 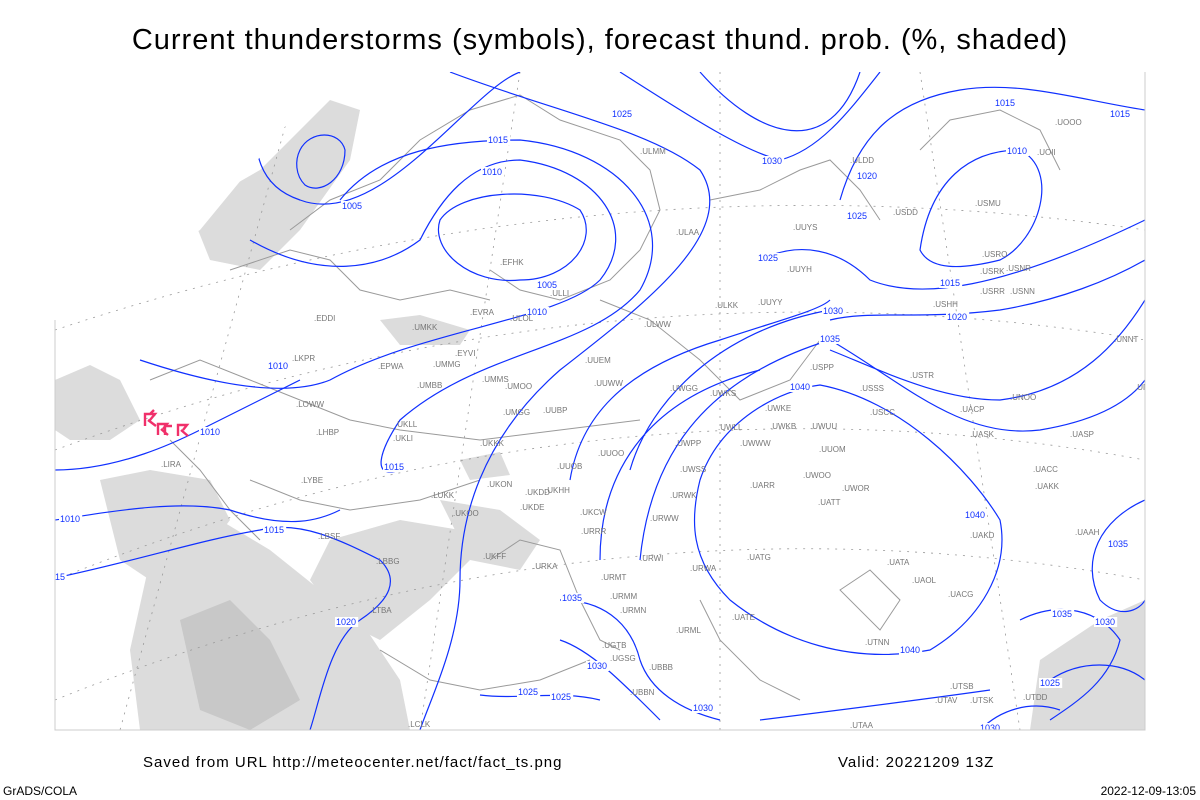 I want to click on valid-time: Valid: 20221209 13Z, so click(x=916, y=762).